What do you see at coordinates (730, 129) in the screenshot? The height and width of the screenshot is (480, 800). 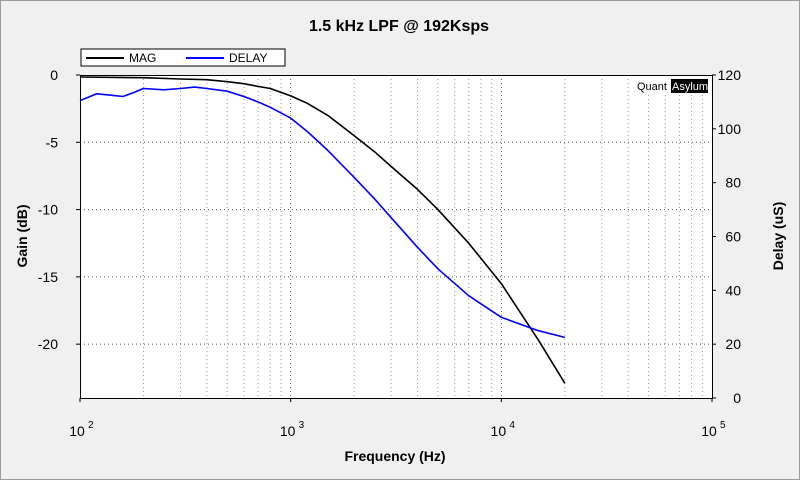 I see `y-right-tick-label: 100` at bounding box center [730, 129].